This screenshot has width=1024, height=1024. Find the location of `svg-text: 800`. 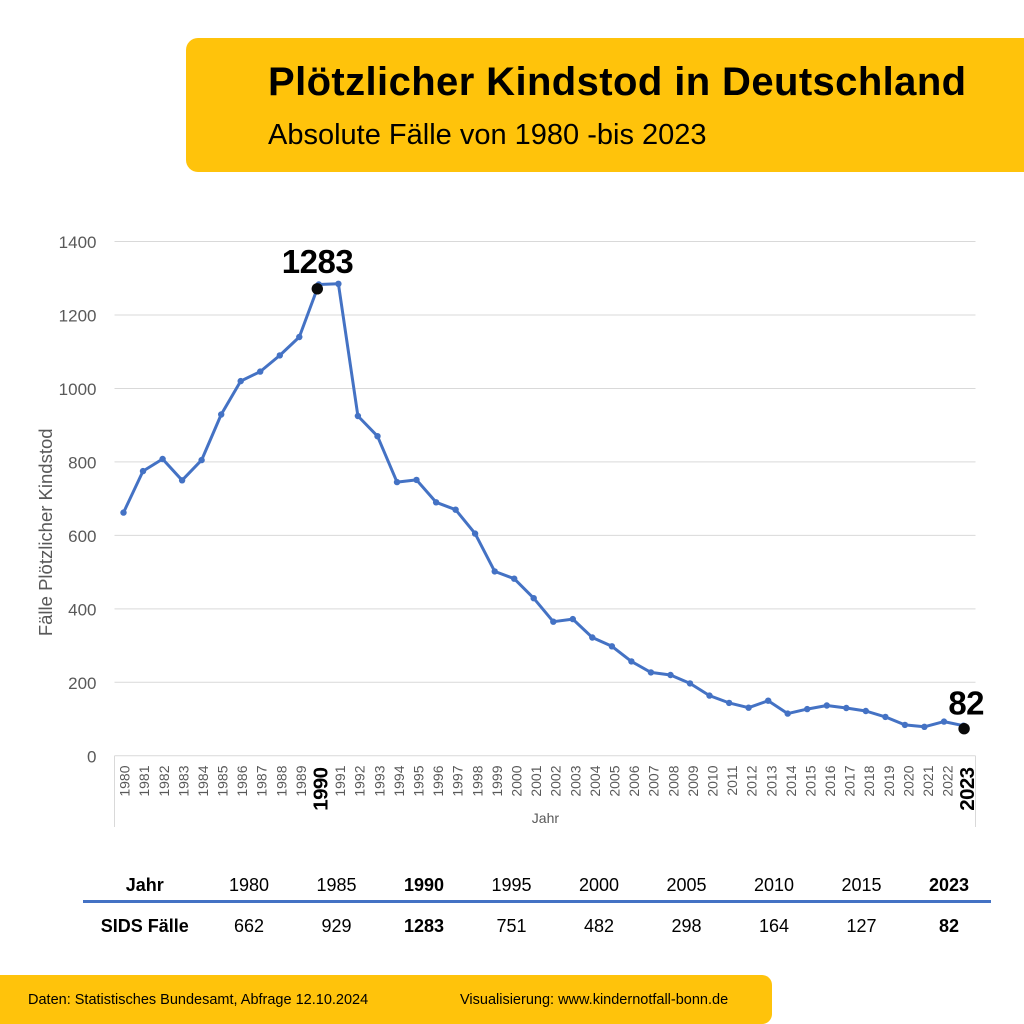

svg-text: 800 is located at coordinates (82, 462).